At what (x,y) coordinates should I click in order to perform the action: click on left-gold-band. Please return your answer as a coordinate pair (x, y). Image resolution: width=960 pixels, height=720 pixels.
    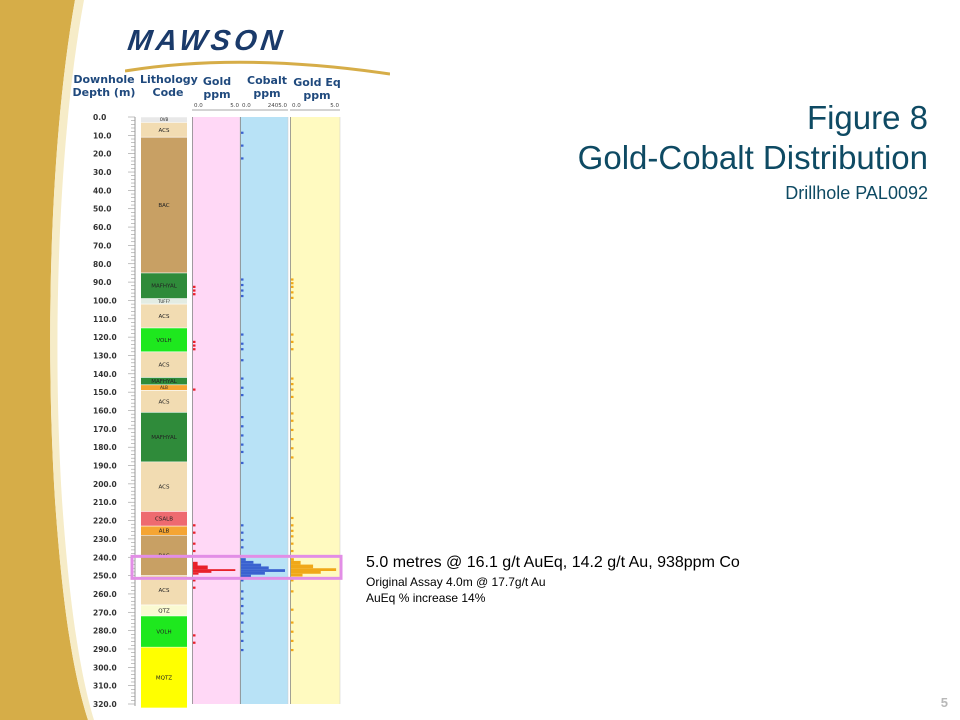
    Looking at the image, I should click on (44, 360).